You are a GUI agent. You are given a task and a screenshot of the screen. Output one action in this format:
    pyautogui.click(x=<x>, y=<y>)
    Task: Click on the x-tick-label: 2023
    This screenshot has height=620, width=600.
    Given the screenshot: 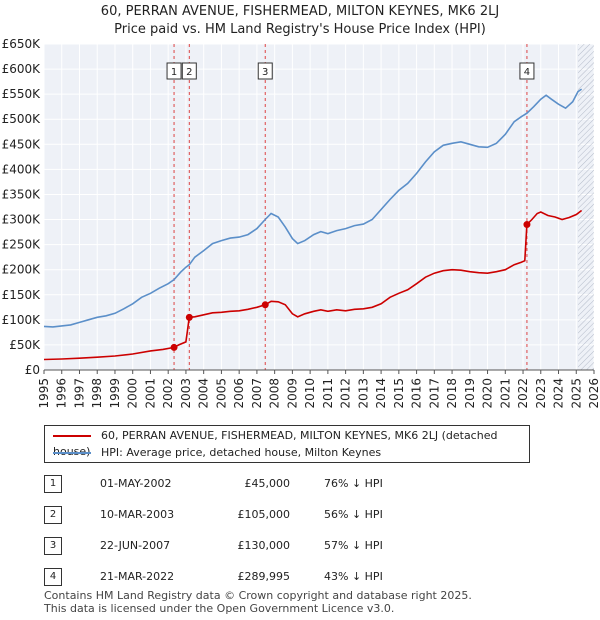 What is the action you would take?
    pyautogui.click(x=541, y=393)
    